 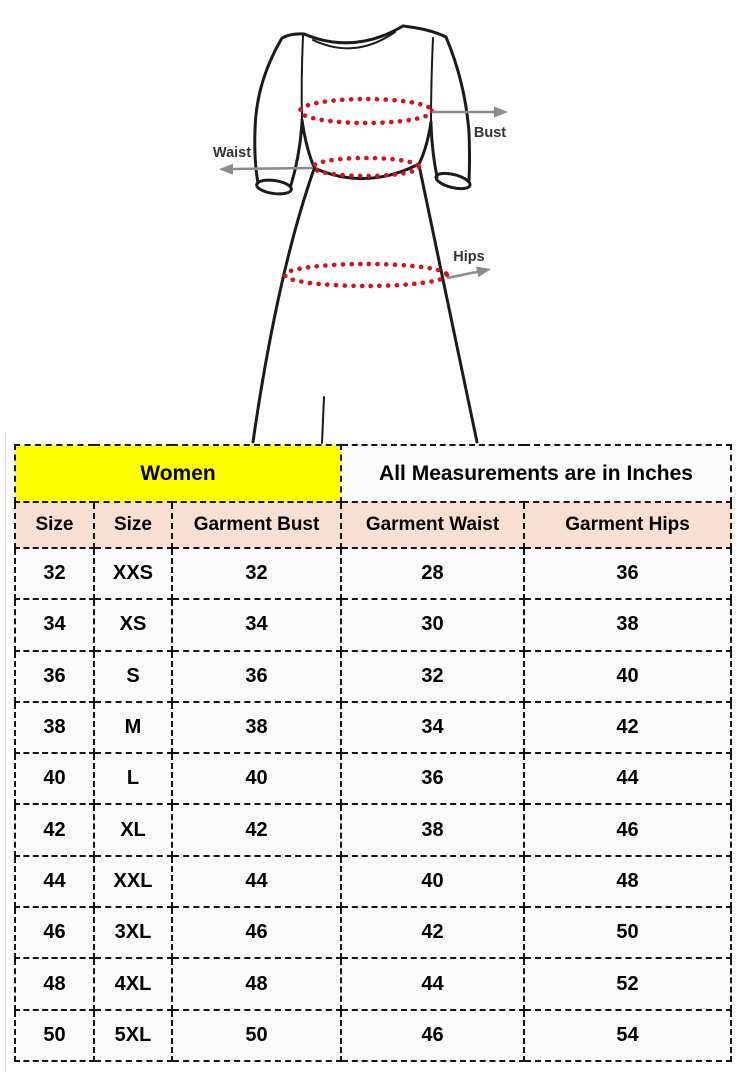 What do you see at coordinates (54, 676) in the screenshot?
I see `size-num-cell: 36` at bounding box center [54, 676].